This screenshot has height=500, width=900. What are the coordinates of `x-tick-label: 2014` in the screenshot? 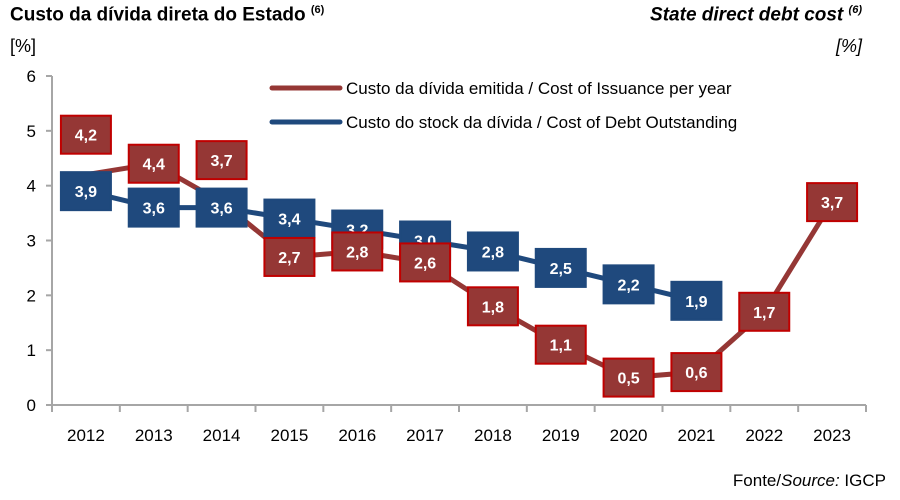 It's located at (222, 435).